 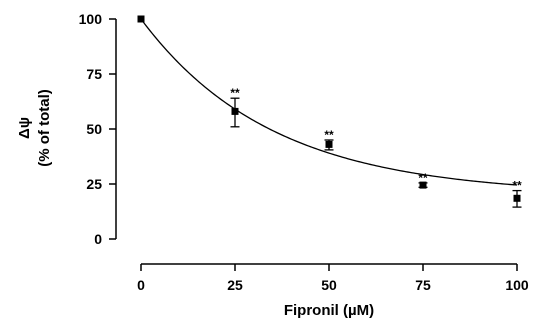 I want to click on y-tick-label: 100, so click(x=91, y=19).